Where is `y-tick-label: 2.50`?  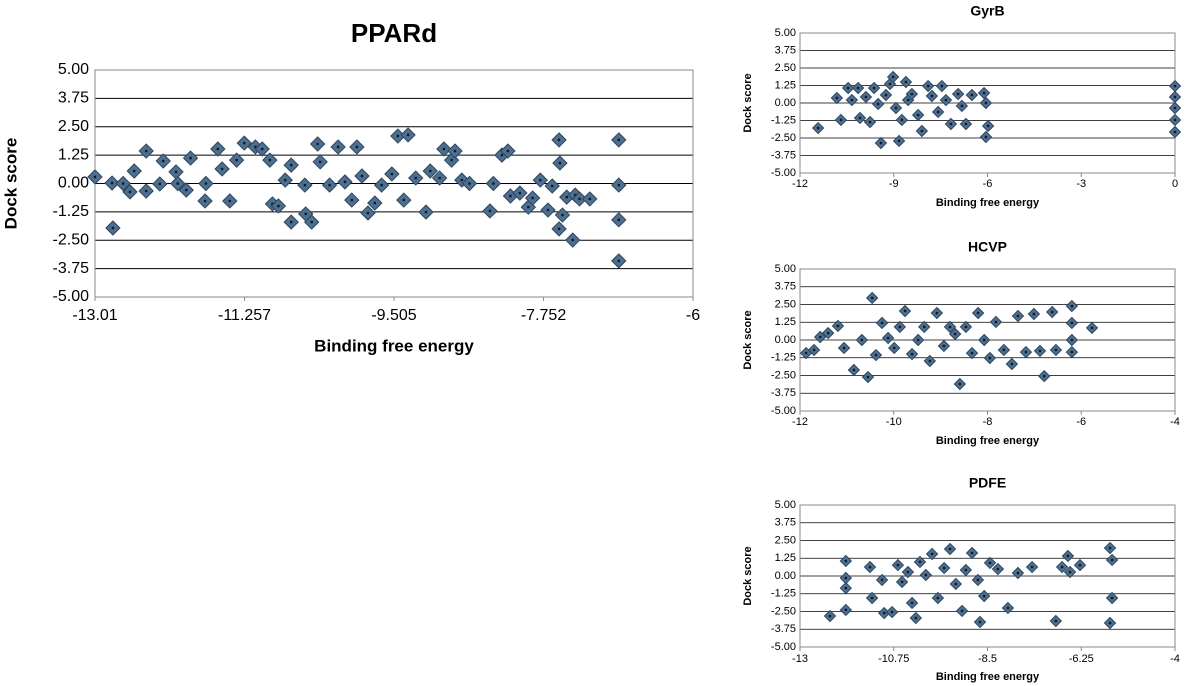
y-tick-label: 2.50 is located at coordinates (785, 304).